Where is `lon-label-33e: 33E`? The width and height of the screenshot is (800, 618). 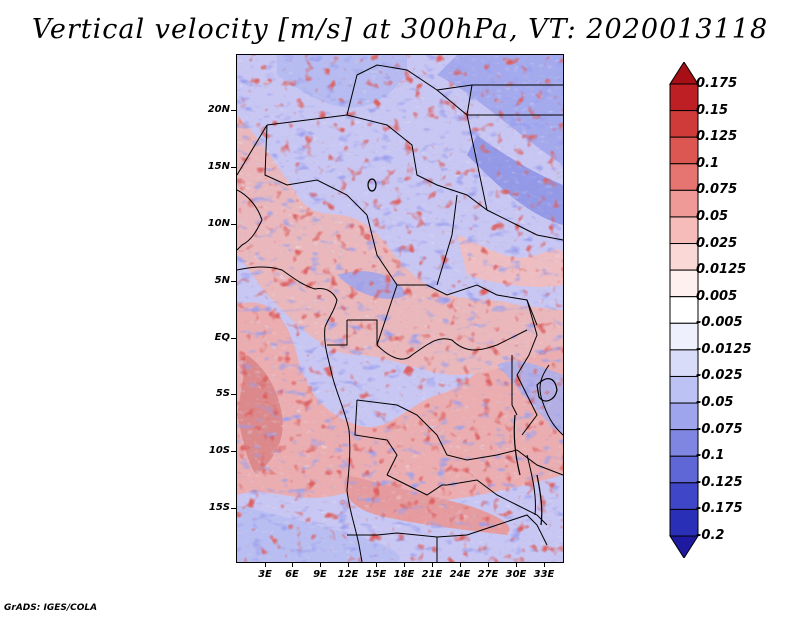
lon-label-33e: 33E is located at coordinates (544, 574).